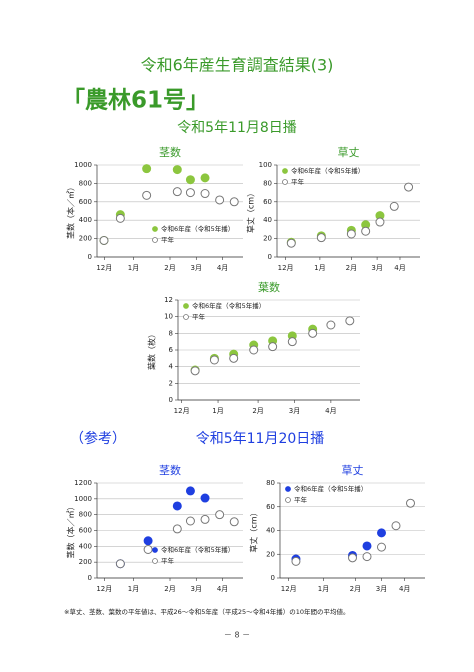 The width and height of the screenshot is (474, 672). I want to click on y-tick-label: 6, so click(171, 350).